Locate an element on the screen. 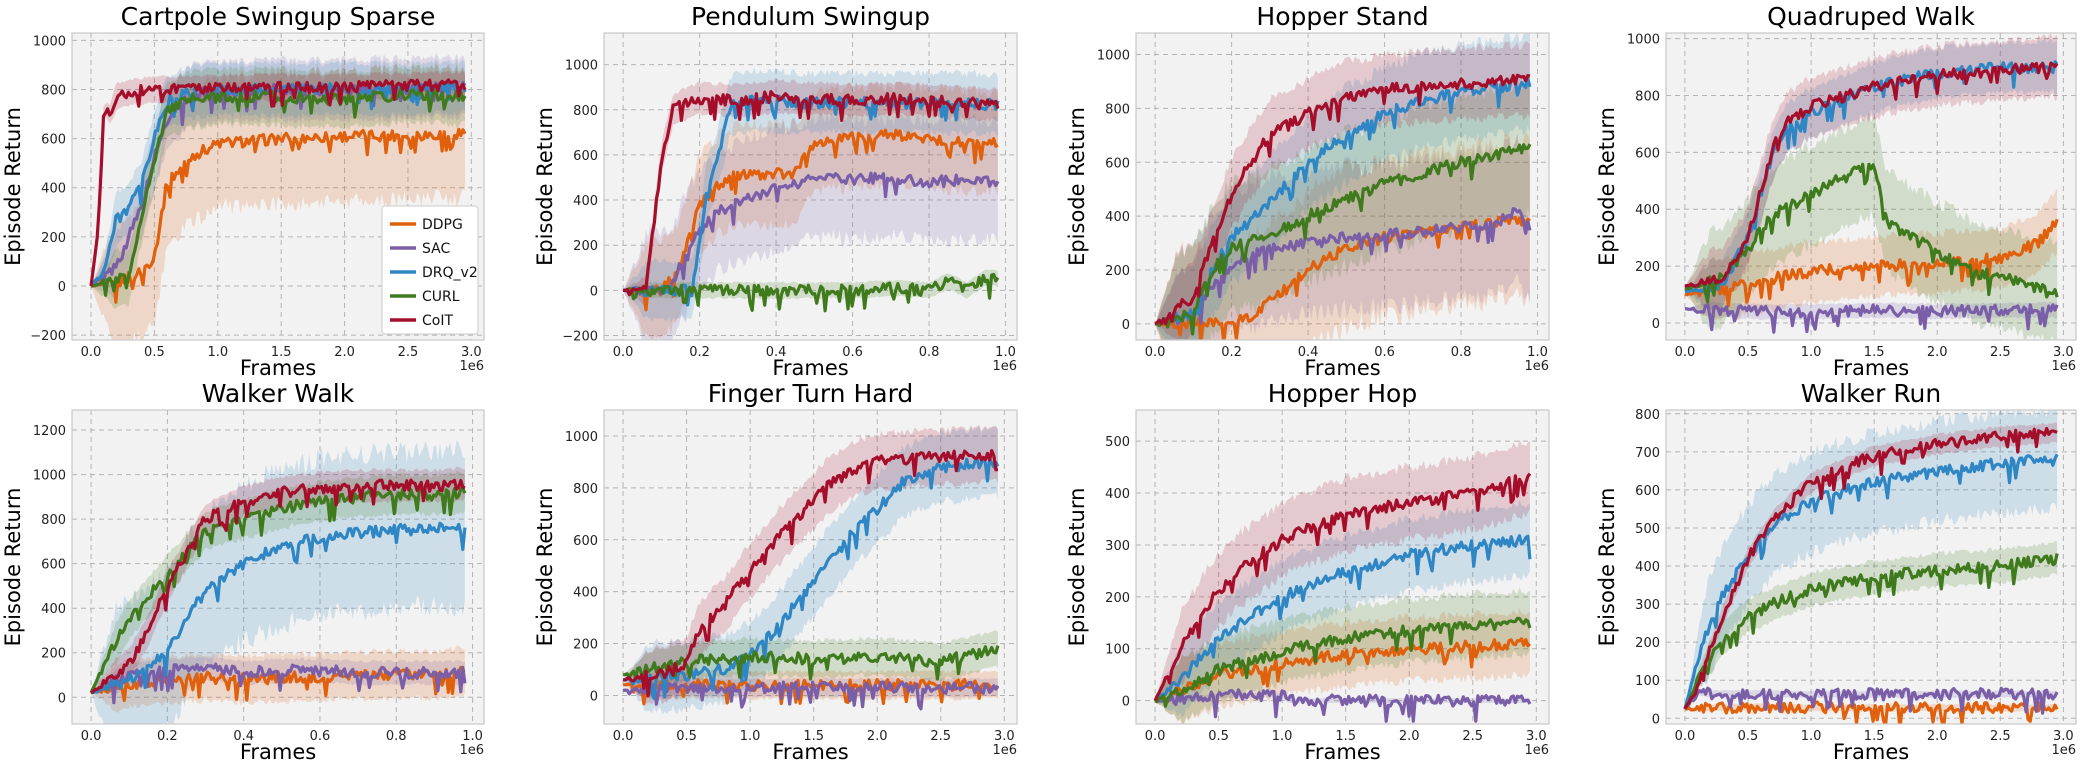  chart-title: Walker Walk is located at coordinates (278, 393).